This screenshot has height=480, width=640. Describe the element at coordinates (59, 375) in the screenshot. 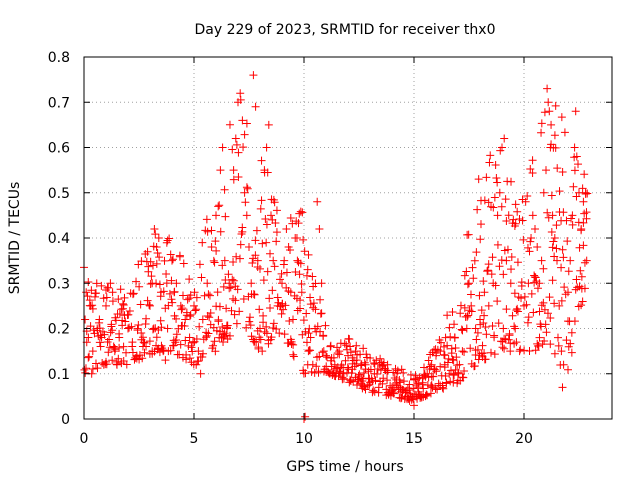

I see `y-tick-label: 0.1` at that location.